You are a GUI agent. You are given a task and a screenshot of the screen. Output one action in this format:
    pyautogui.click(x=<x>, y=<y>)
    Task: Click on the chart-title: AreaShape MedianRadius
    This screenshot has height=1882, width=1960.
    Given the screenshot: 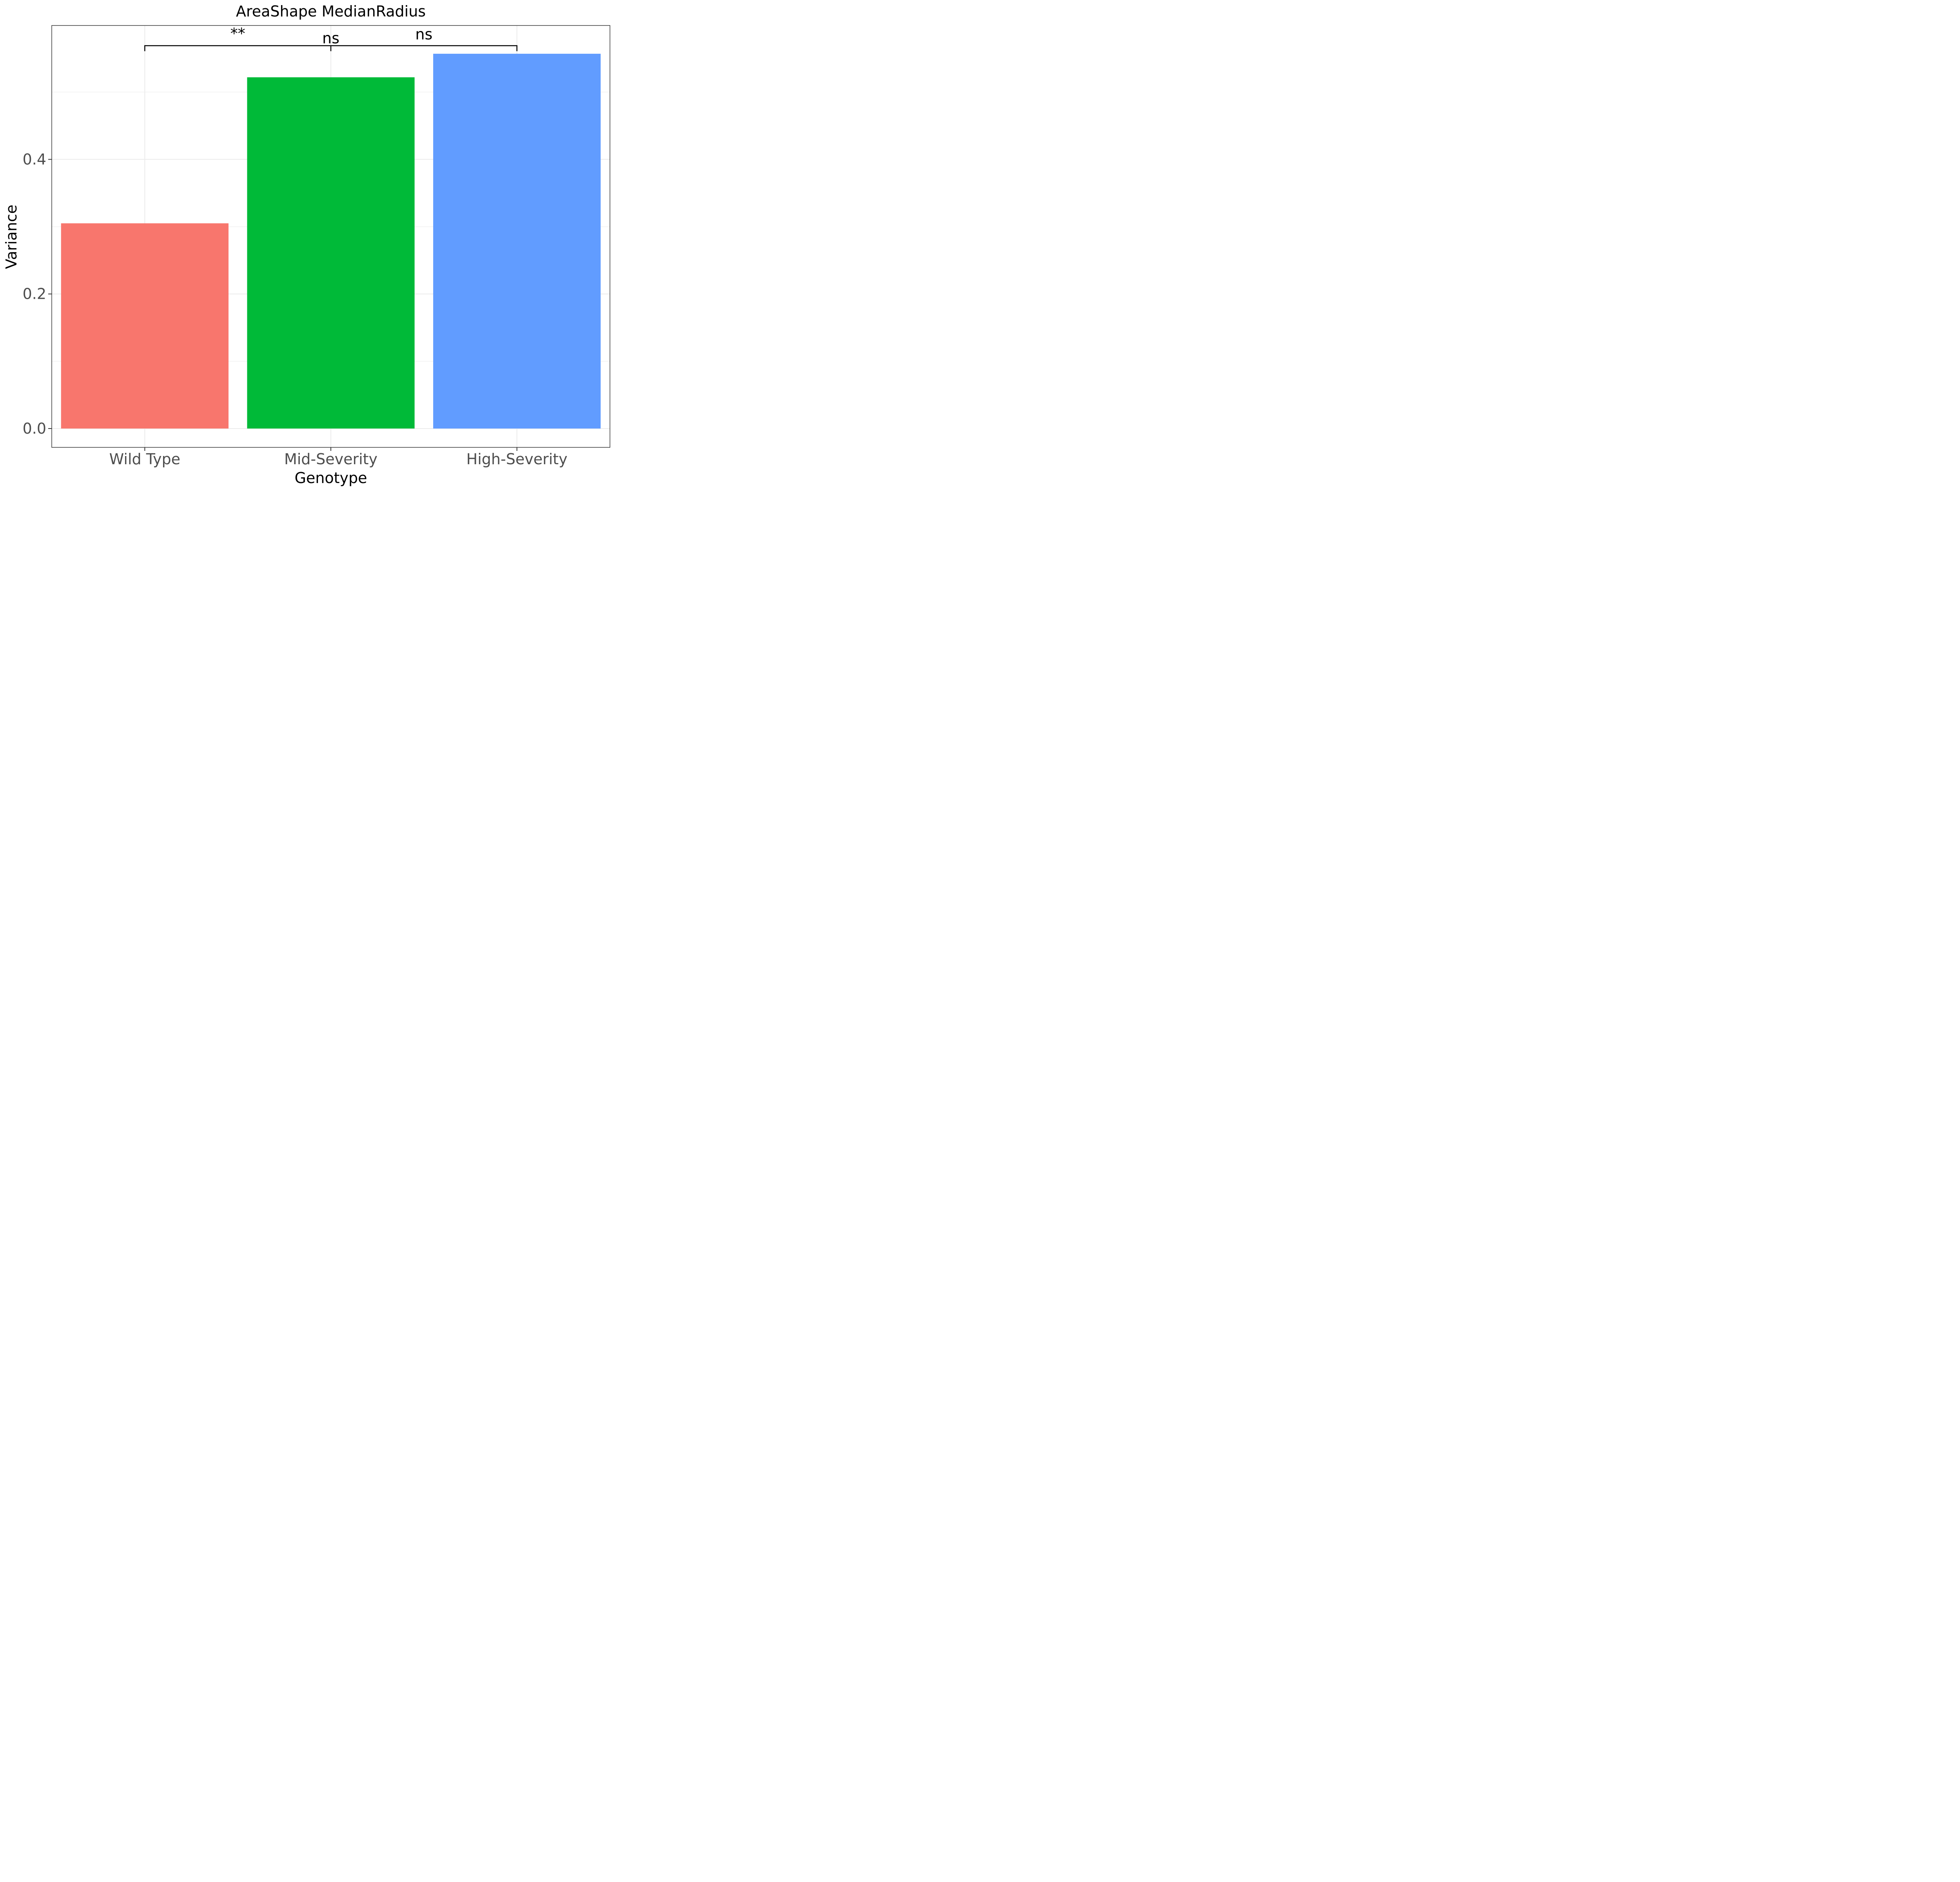 What is the action you would take?
    pyautogui.click(x=331, y=11)
    